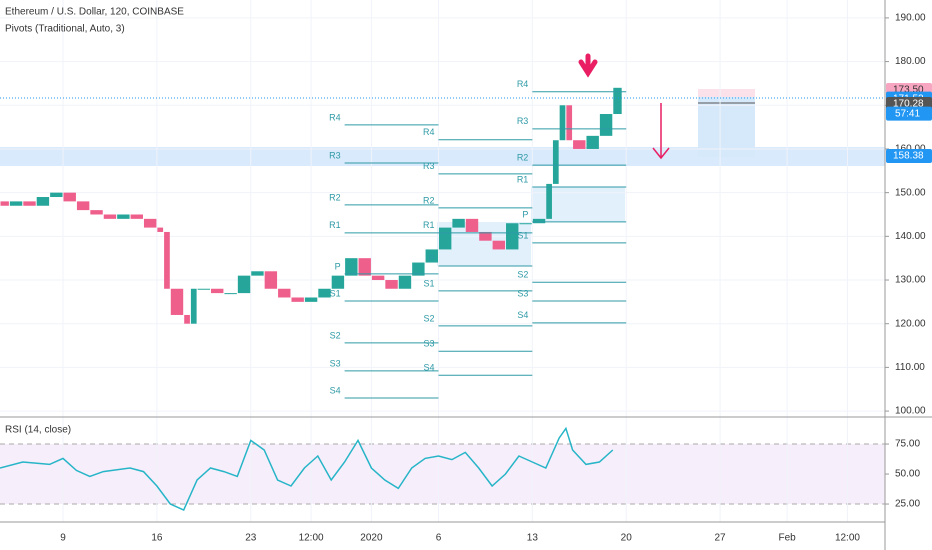  Describe the element at coordinates (908, 90) in the screenshot. I see `price-label: 173.50` at that location.